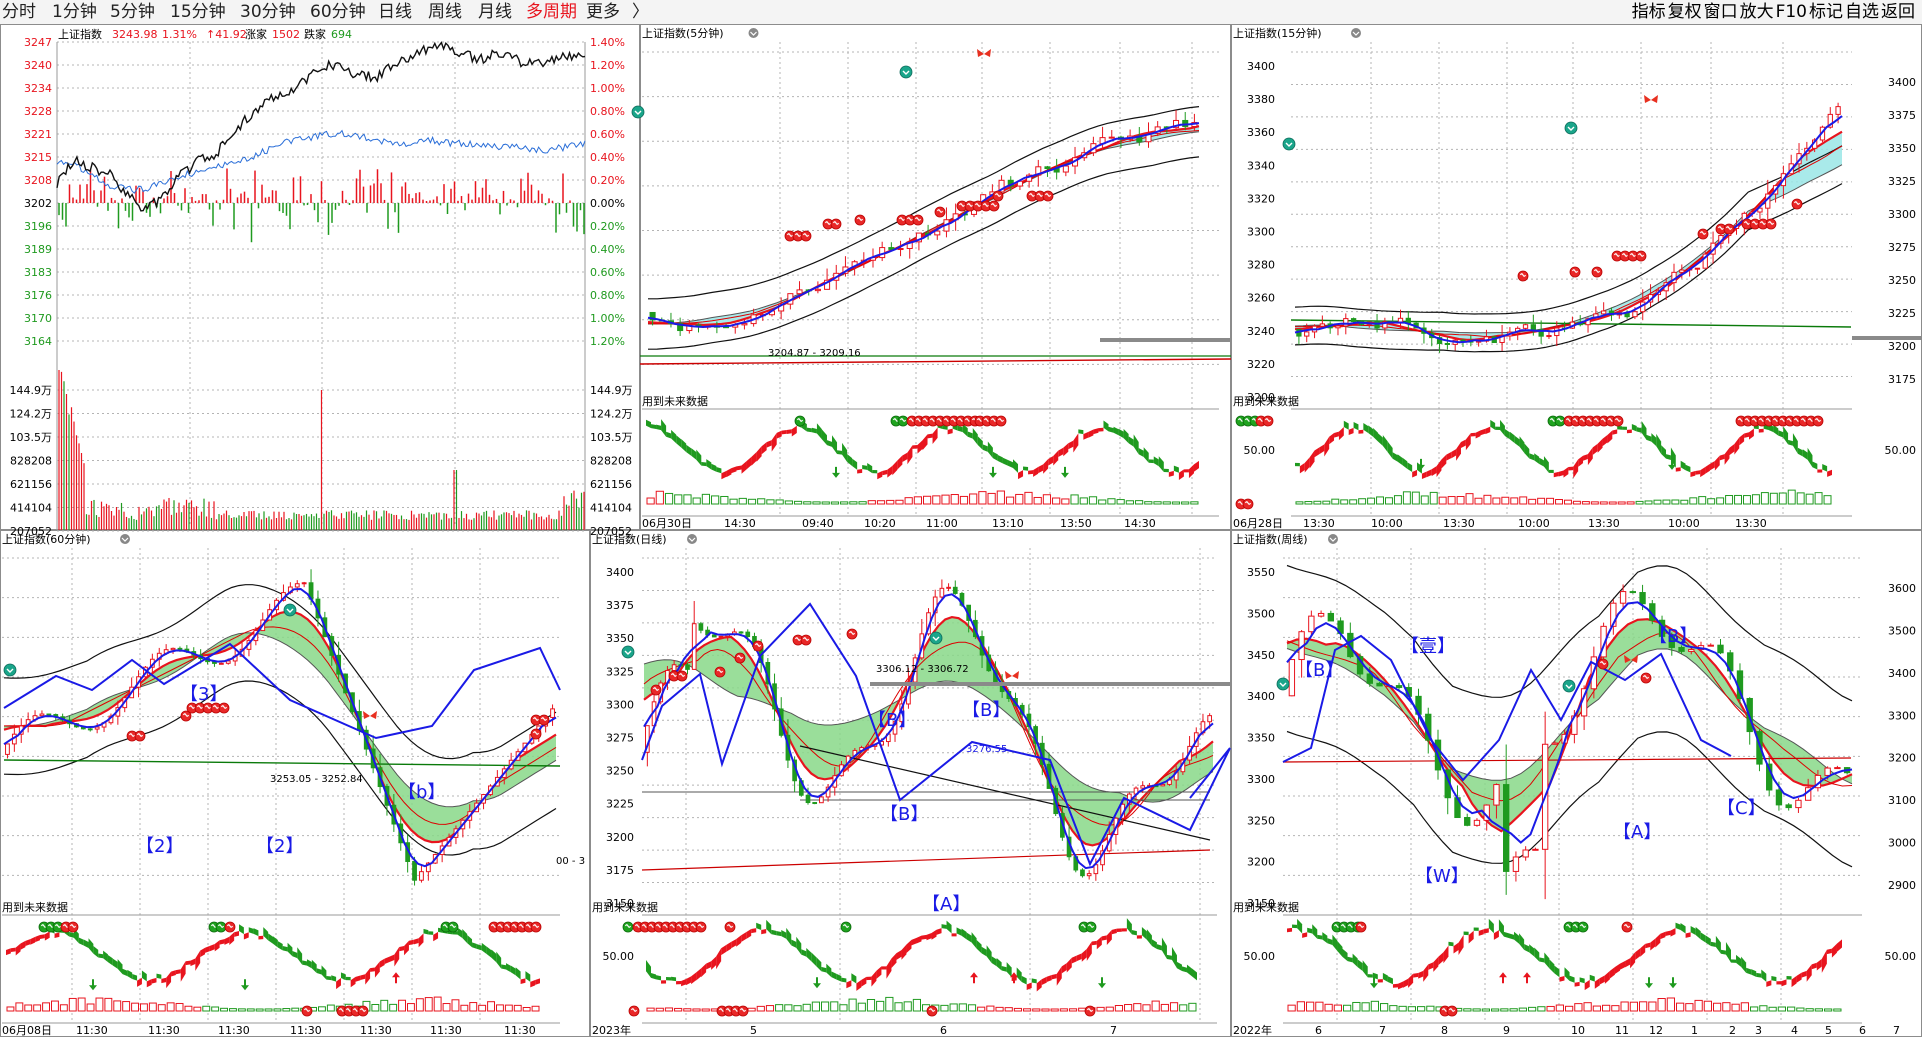  What do you see at coordinates (1648, 12) in the screenshot?
I see `toolbar-right-item-0: 指标` at bounding box center [1648, 12].